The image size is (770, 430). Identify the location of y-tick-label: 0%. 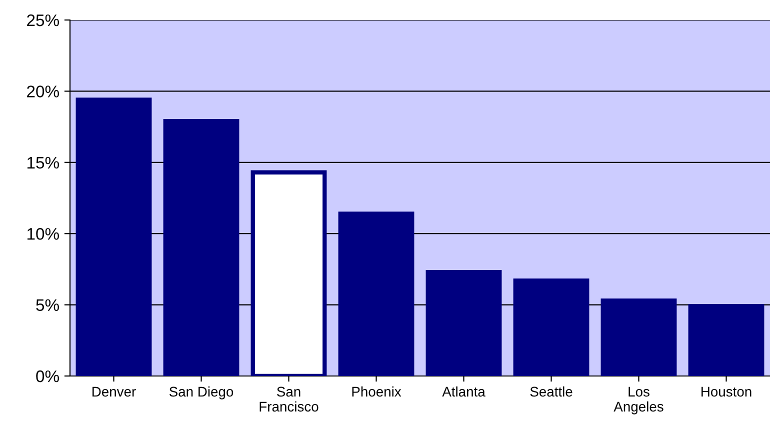
(47, 376).